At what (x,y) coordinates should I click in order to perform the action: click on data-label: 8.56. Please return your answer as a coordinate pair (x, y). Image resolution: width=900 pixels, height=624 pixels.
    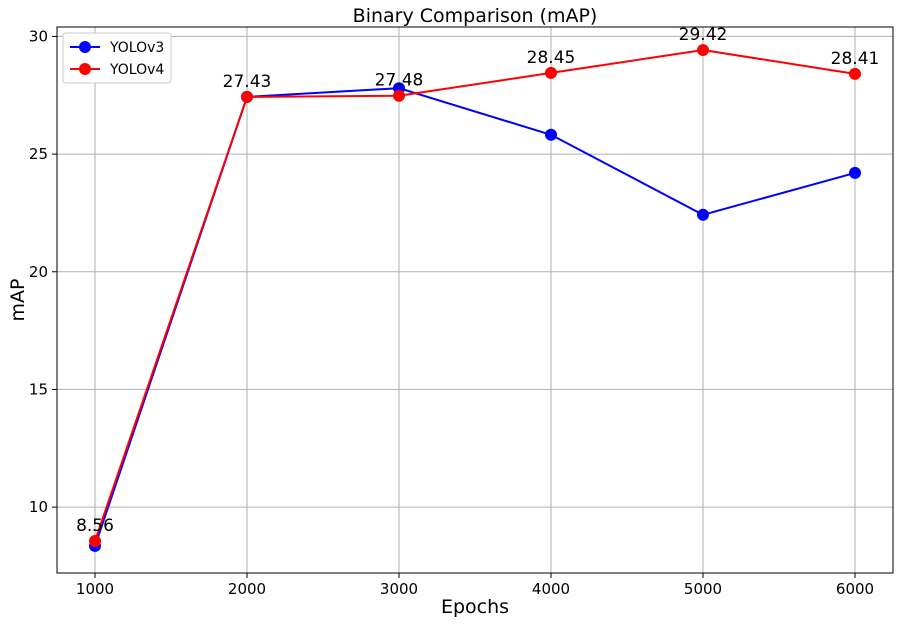
    Looking at the image, I should click on (95, 526).